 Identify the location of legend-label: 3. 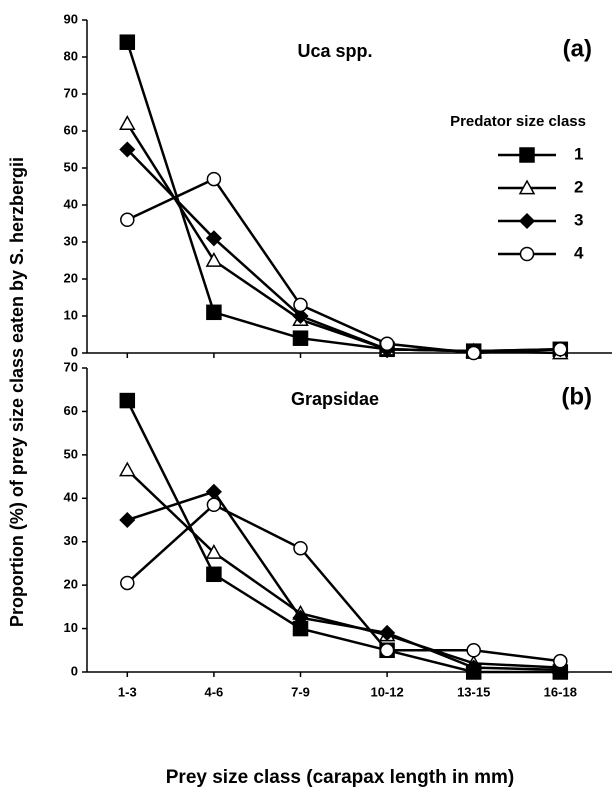
(578, 219).